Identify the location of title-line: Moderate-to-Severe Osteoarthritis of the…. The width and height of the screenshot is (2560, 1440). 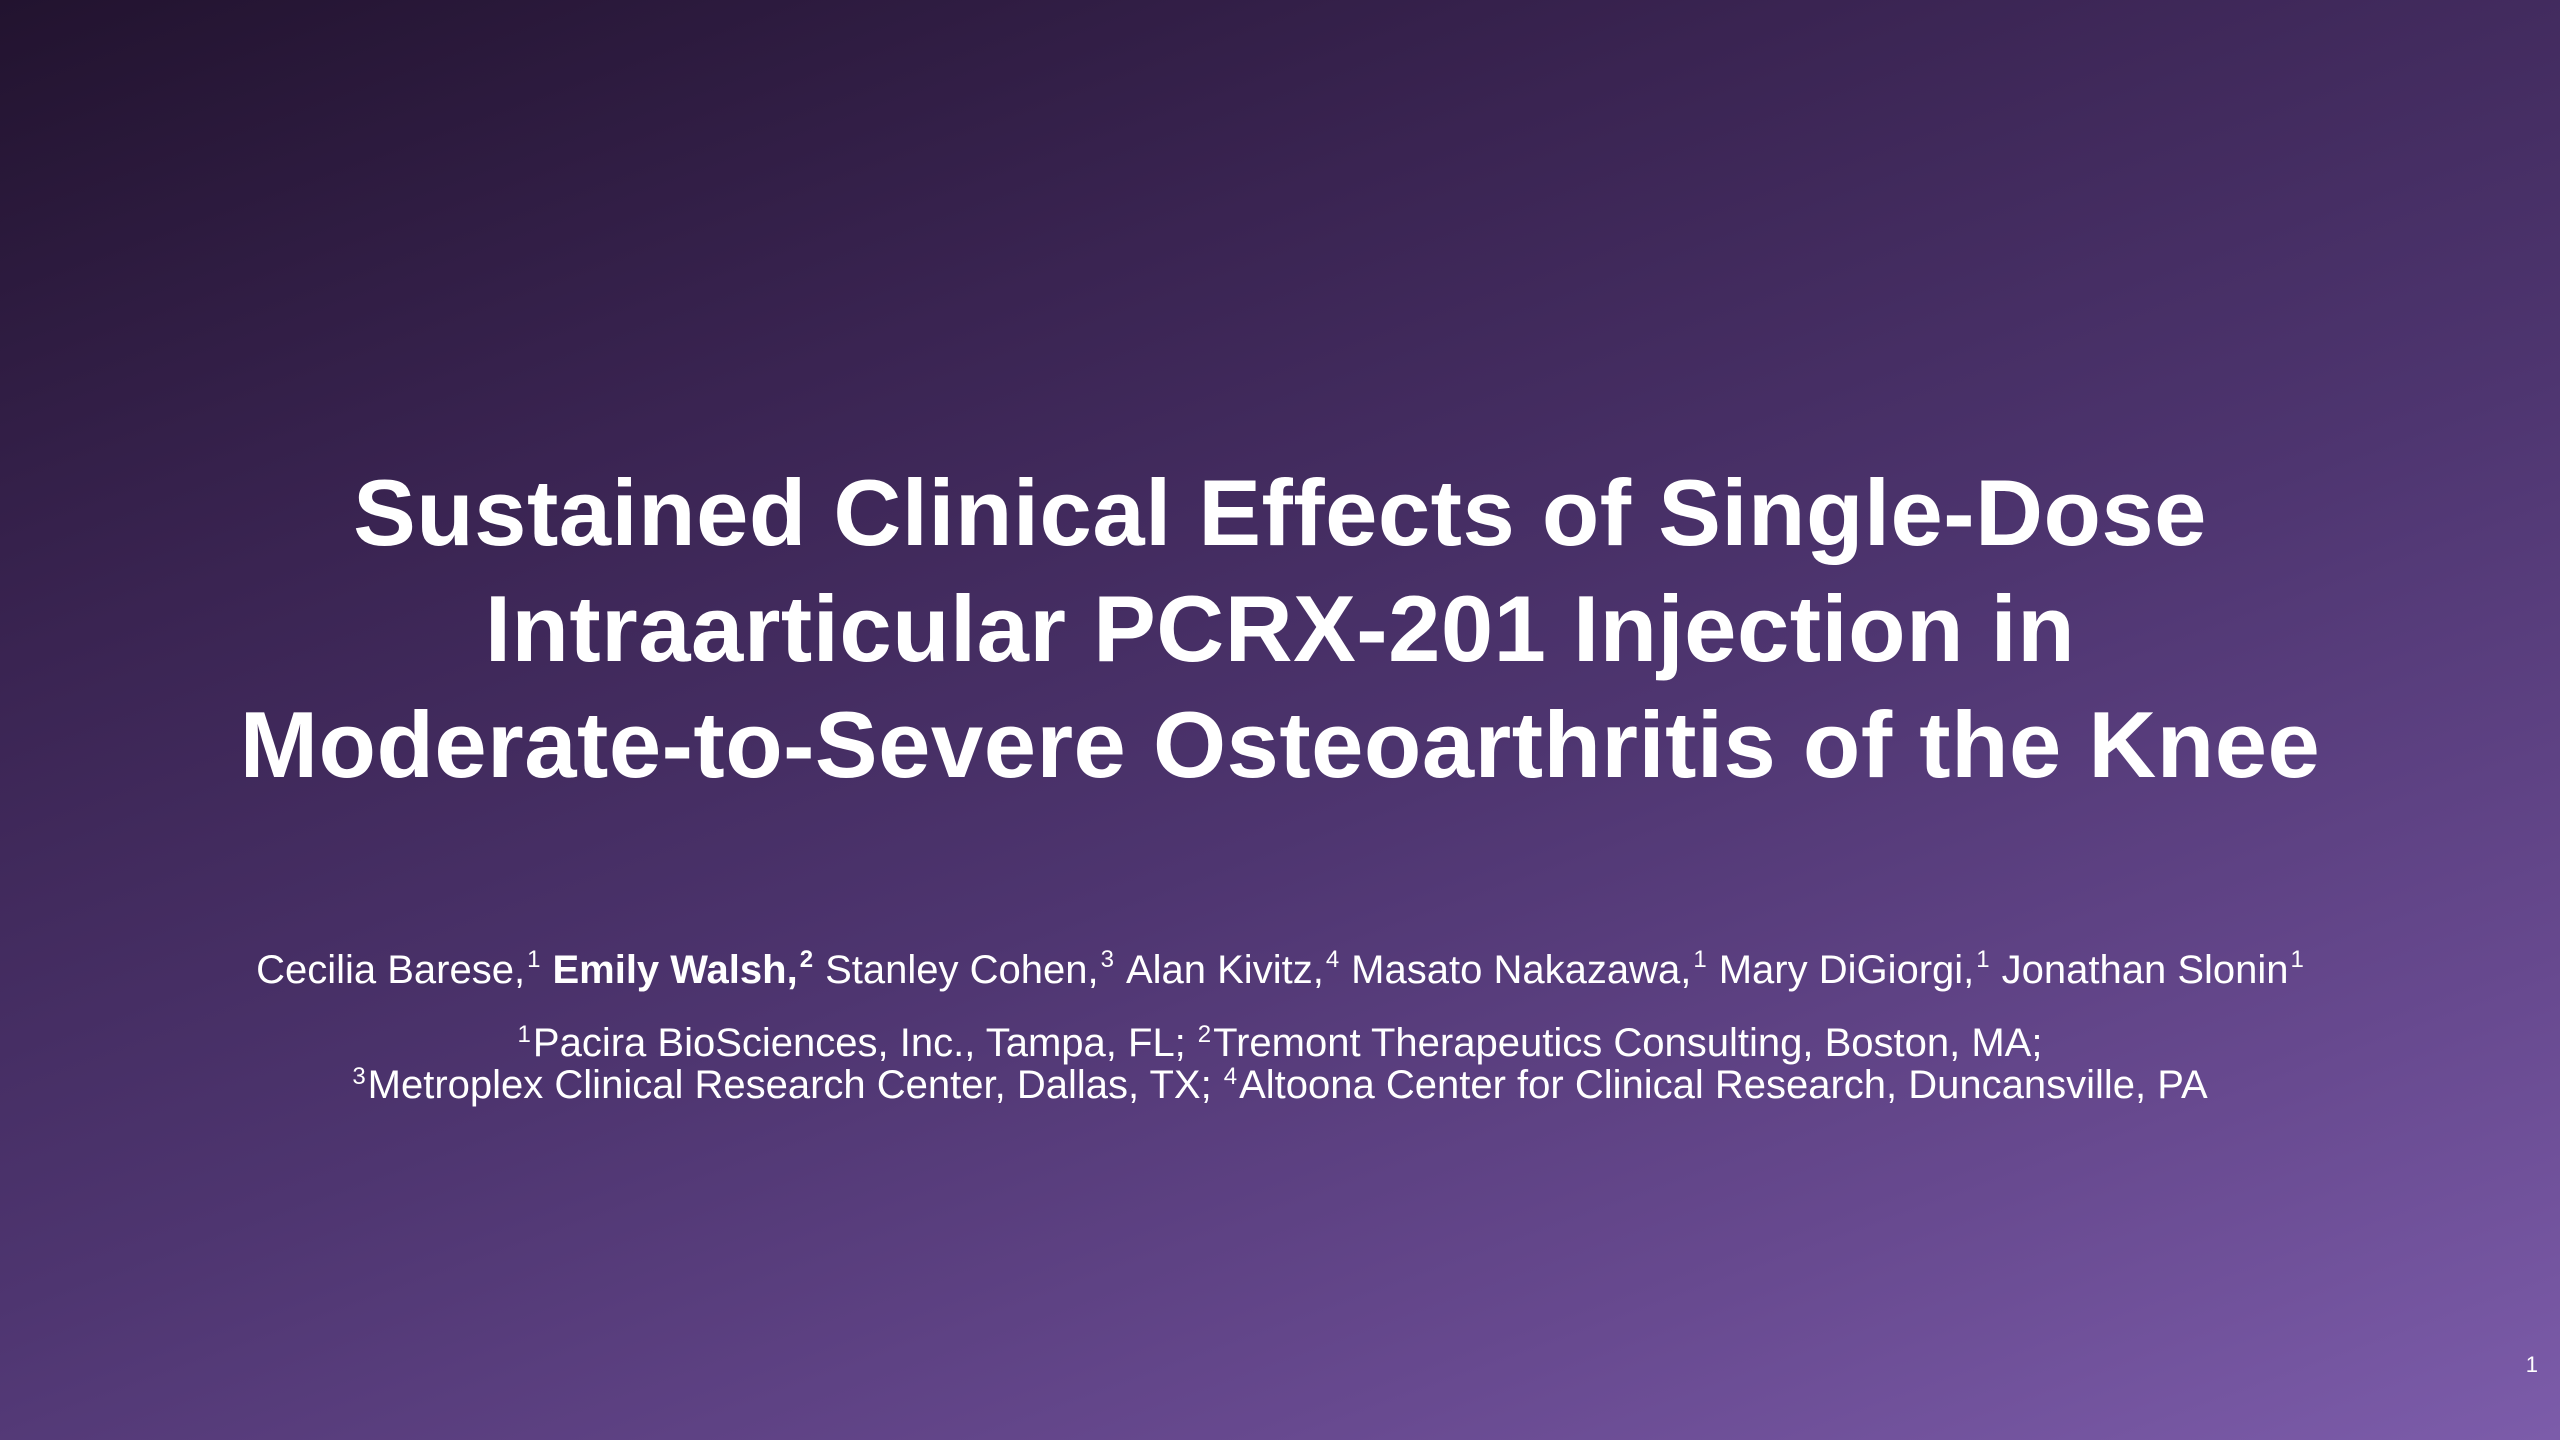
(1280, 744).